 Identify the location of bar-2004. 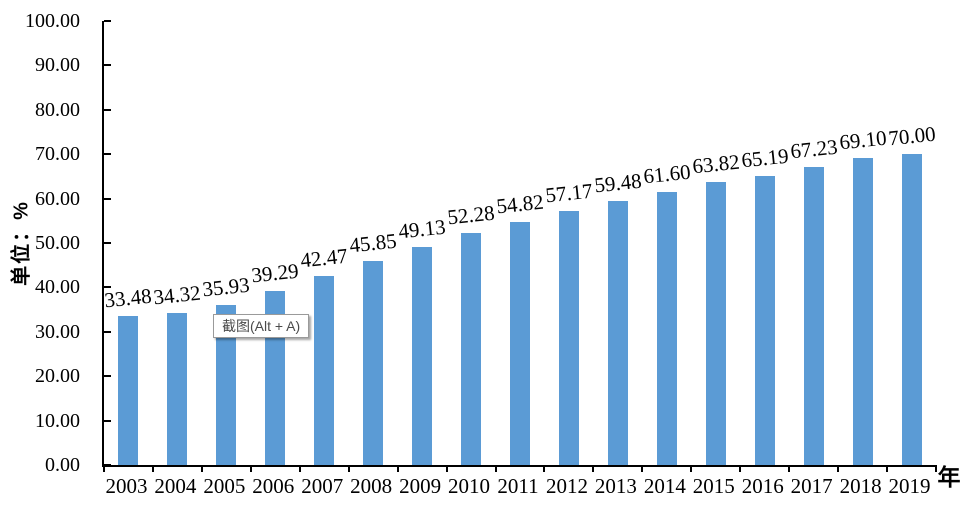
(177, 388).